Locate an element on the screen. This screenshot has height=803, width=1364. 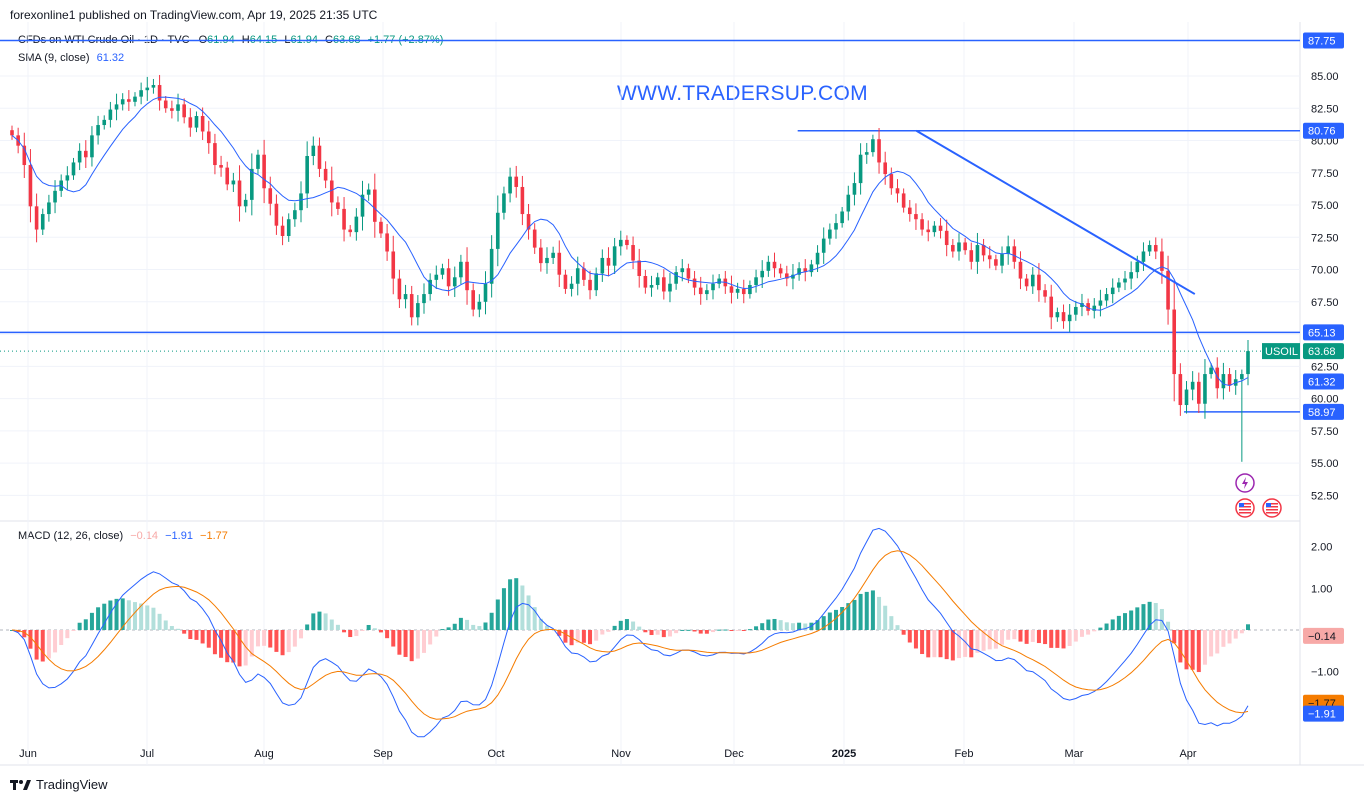
time-tick-label: 2025 is located at coordinates (844, 754).